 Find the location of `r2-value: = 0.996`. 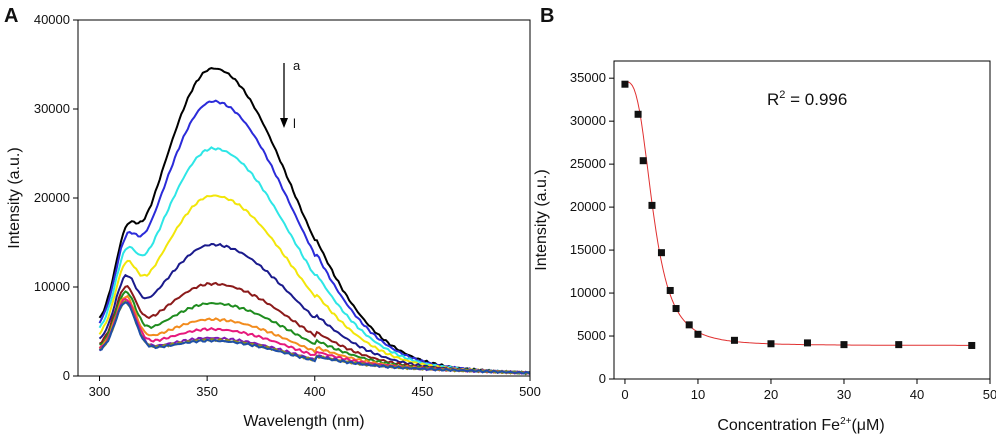

r2-value: = 0.996 is located at coordinates (816, 99).